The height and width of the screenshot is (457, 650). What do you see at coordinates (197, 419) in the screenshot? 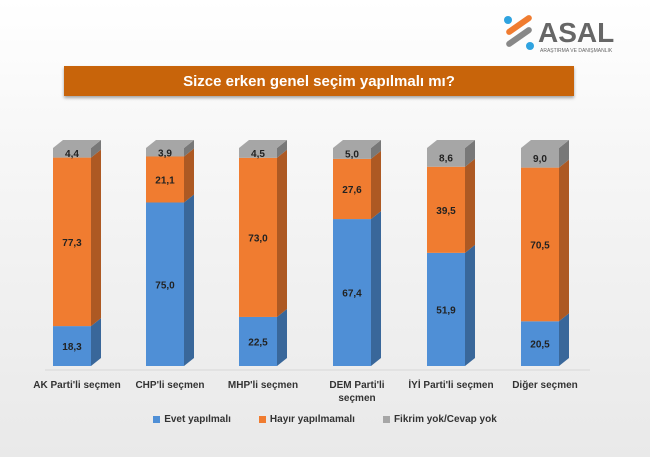
I see `legend-label: Evet yapılmalı` at bounding box center [197, 419].